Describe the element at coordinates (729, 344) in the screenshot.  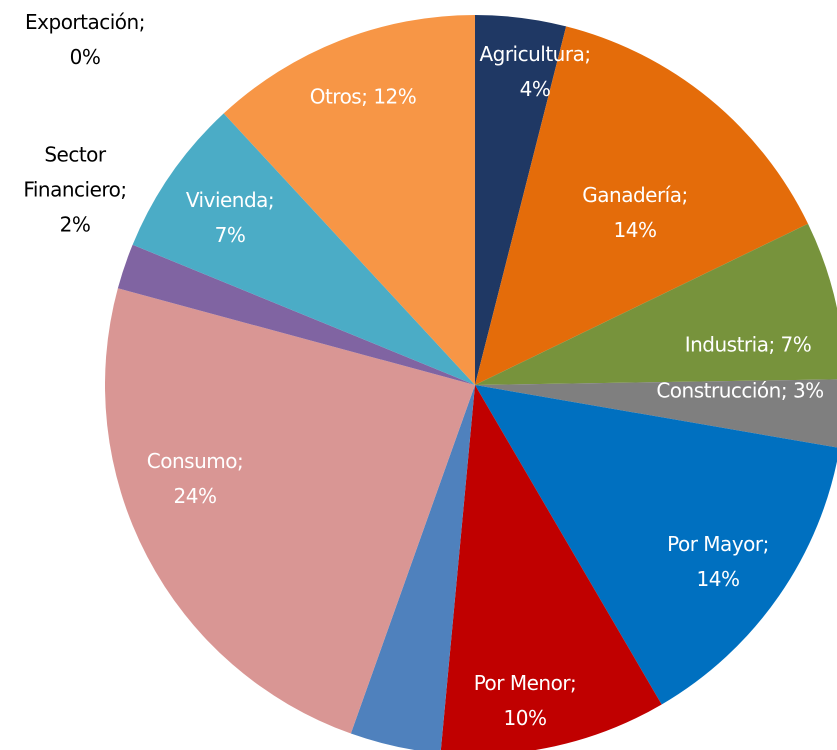
I see `category-label: Industria;` at that location.